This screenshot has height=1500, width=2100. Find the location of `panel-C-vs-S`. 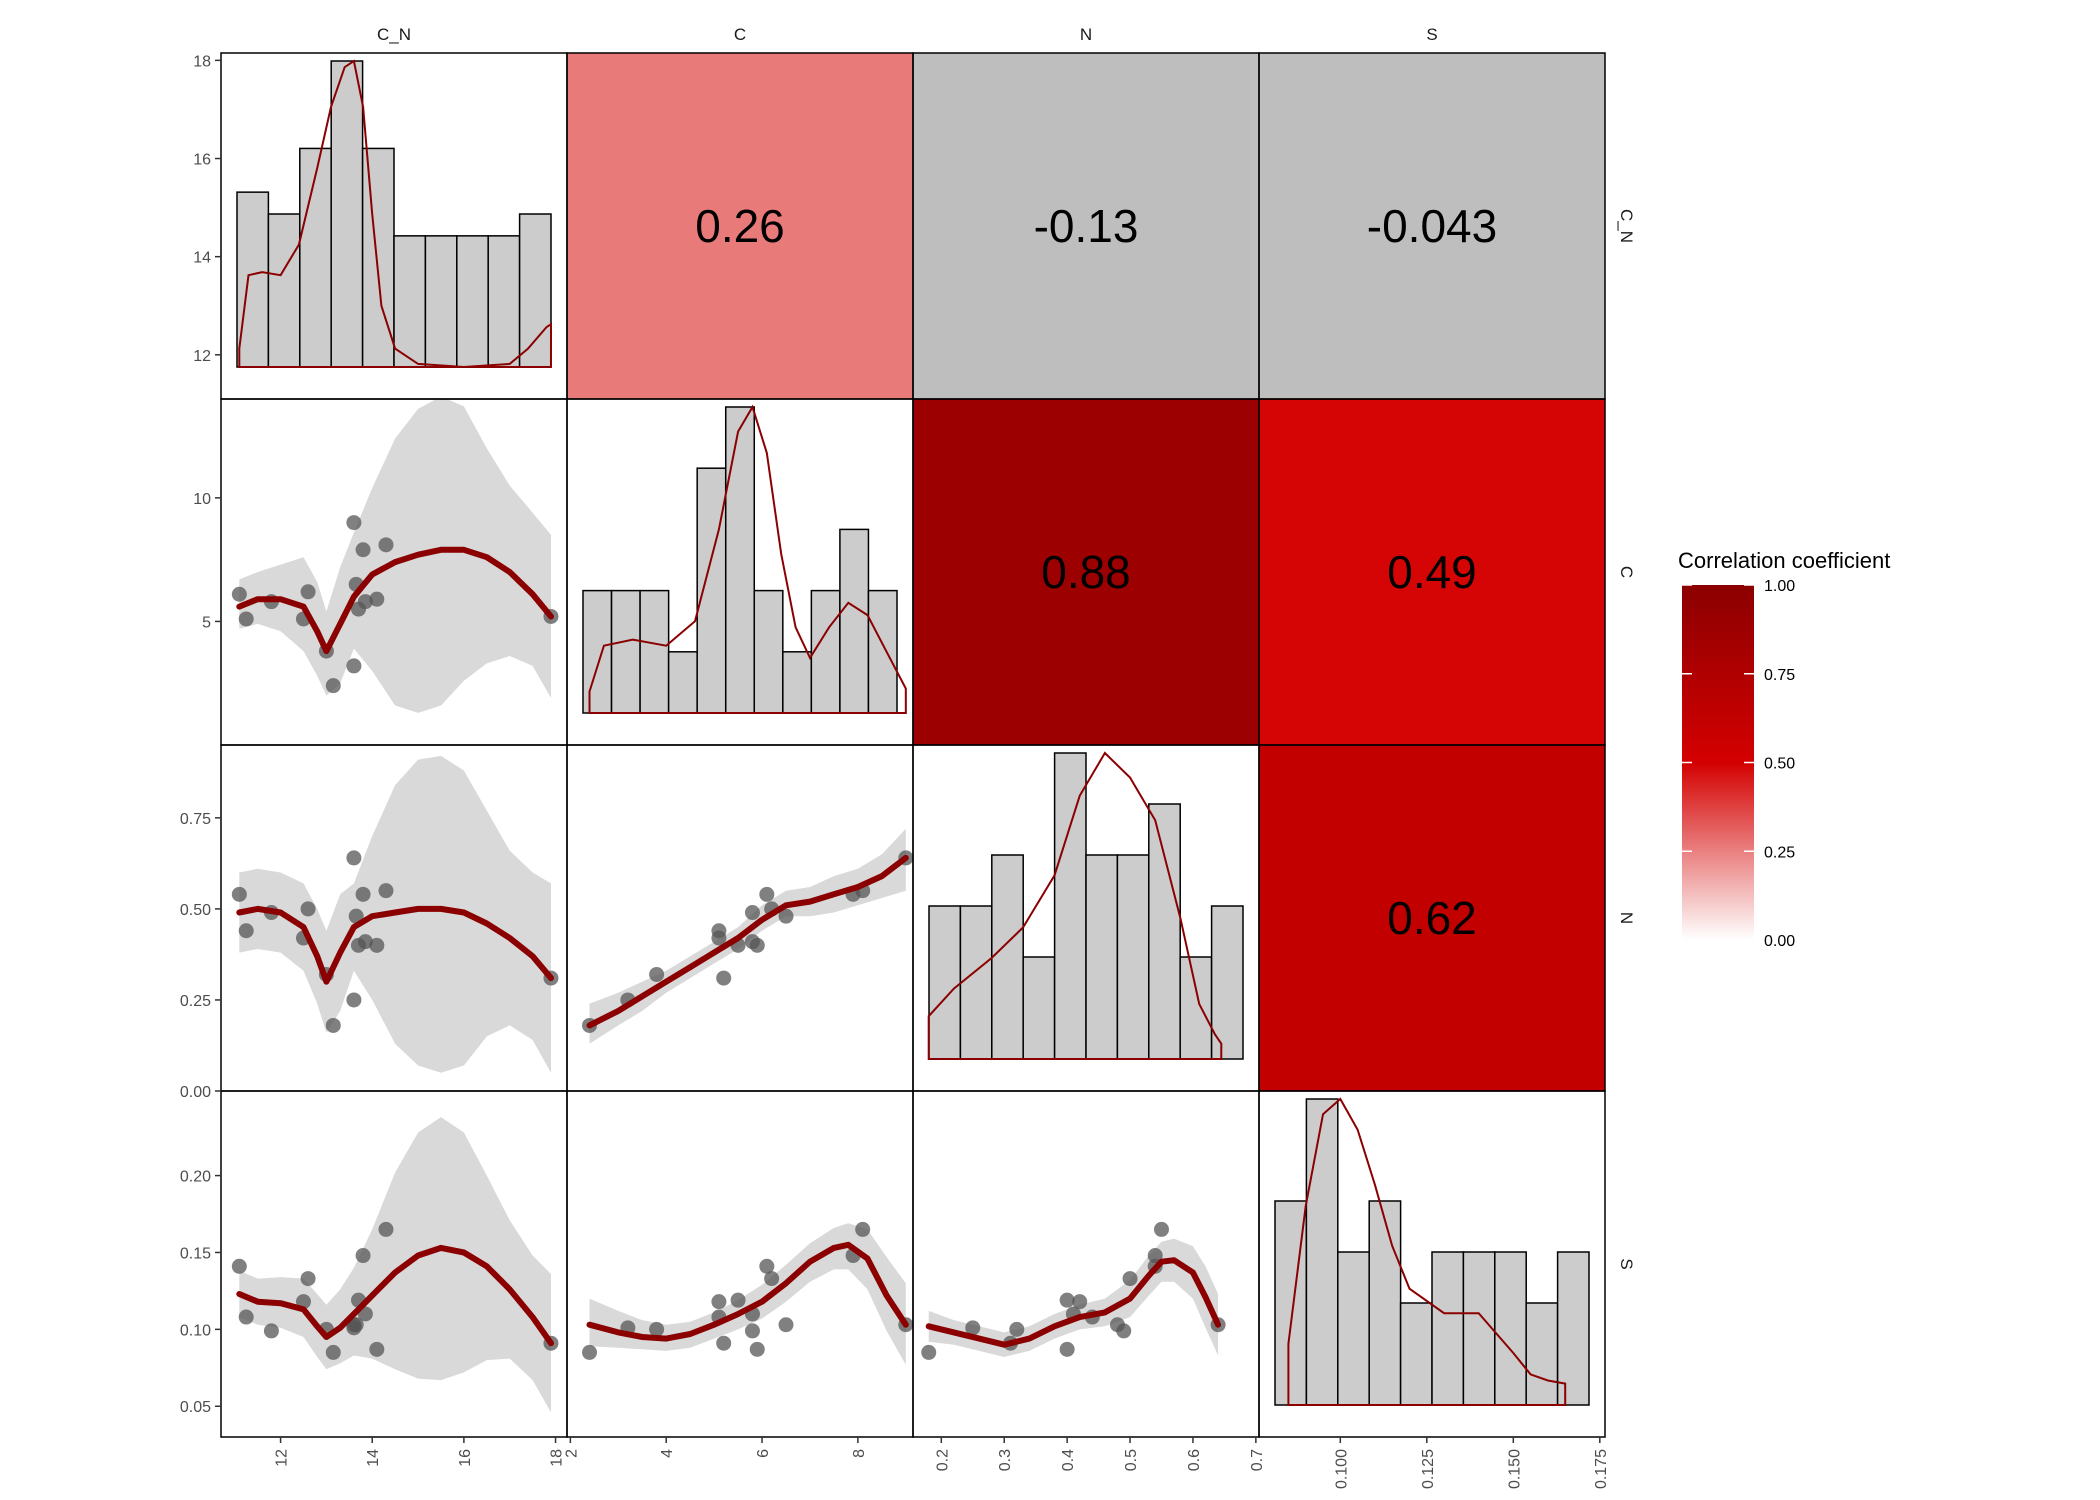

panel-C-vs-S is located at coordinates (1432, 572).